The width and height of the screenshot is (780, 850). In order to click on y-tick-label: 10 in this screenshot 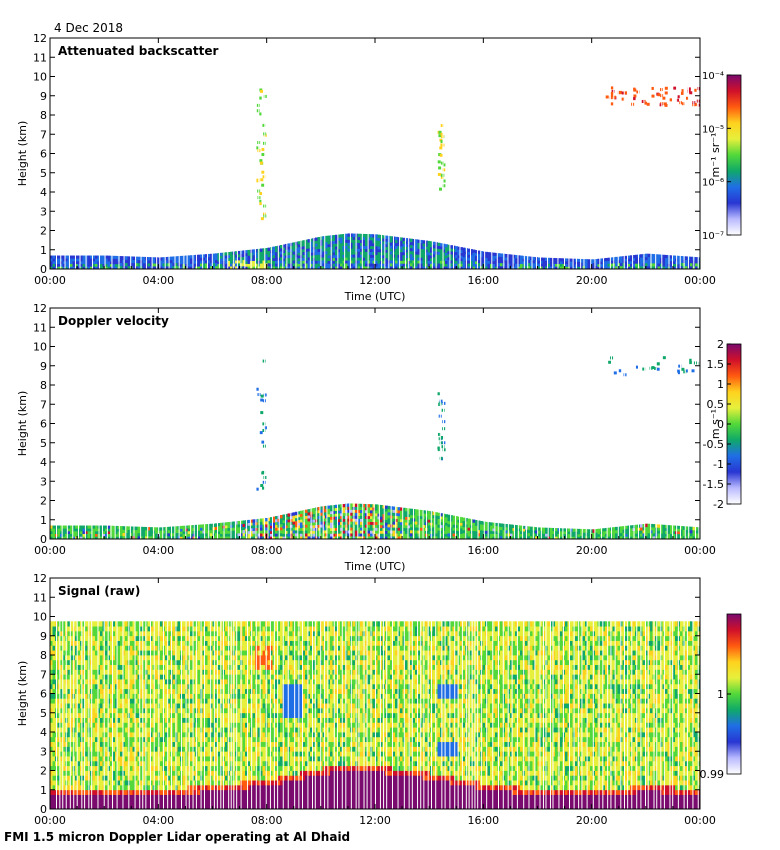, I will do `click(40, 347)`.